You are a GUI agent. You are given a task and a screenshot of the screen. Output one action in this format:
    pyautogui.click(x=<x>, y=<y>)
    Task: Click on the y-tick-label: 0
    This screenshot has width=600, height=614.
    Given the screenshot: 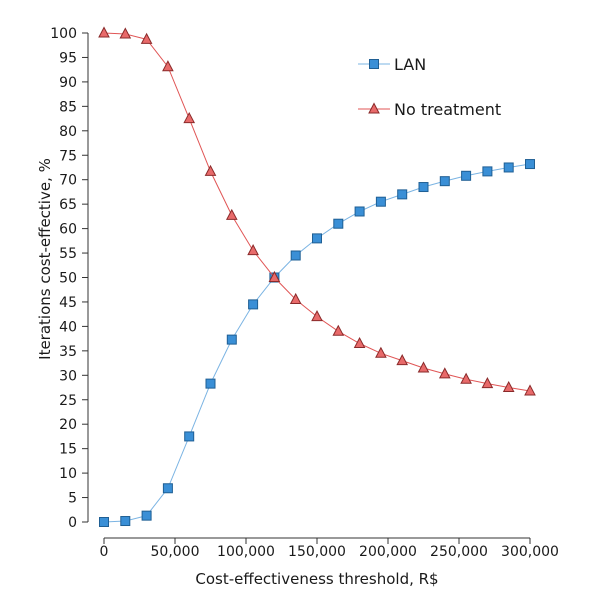 What is the action you would take?
    pyautogui.click(x=72, y=523)
    